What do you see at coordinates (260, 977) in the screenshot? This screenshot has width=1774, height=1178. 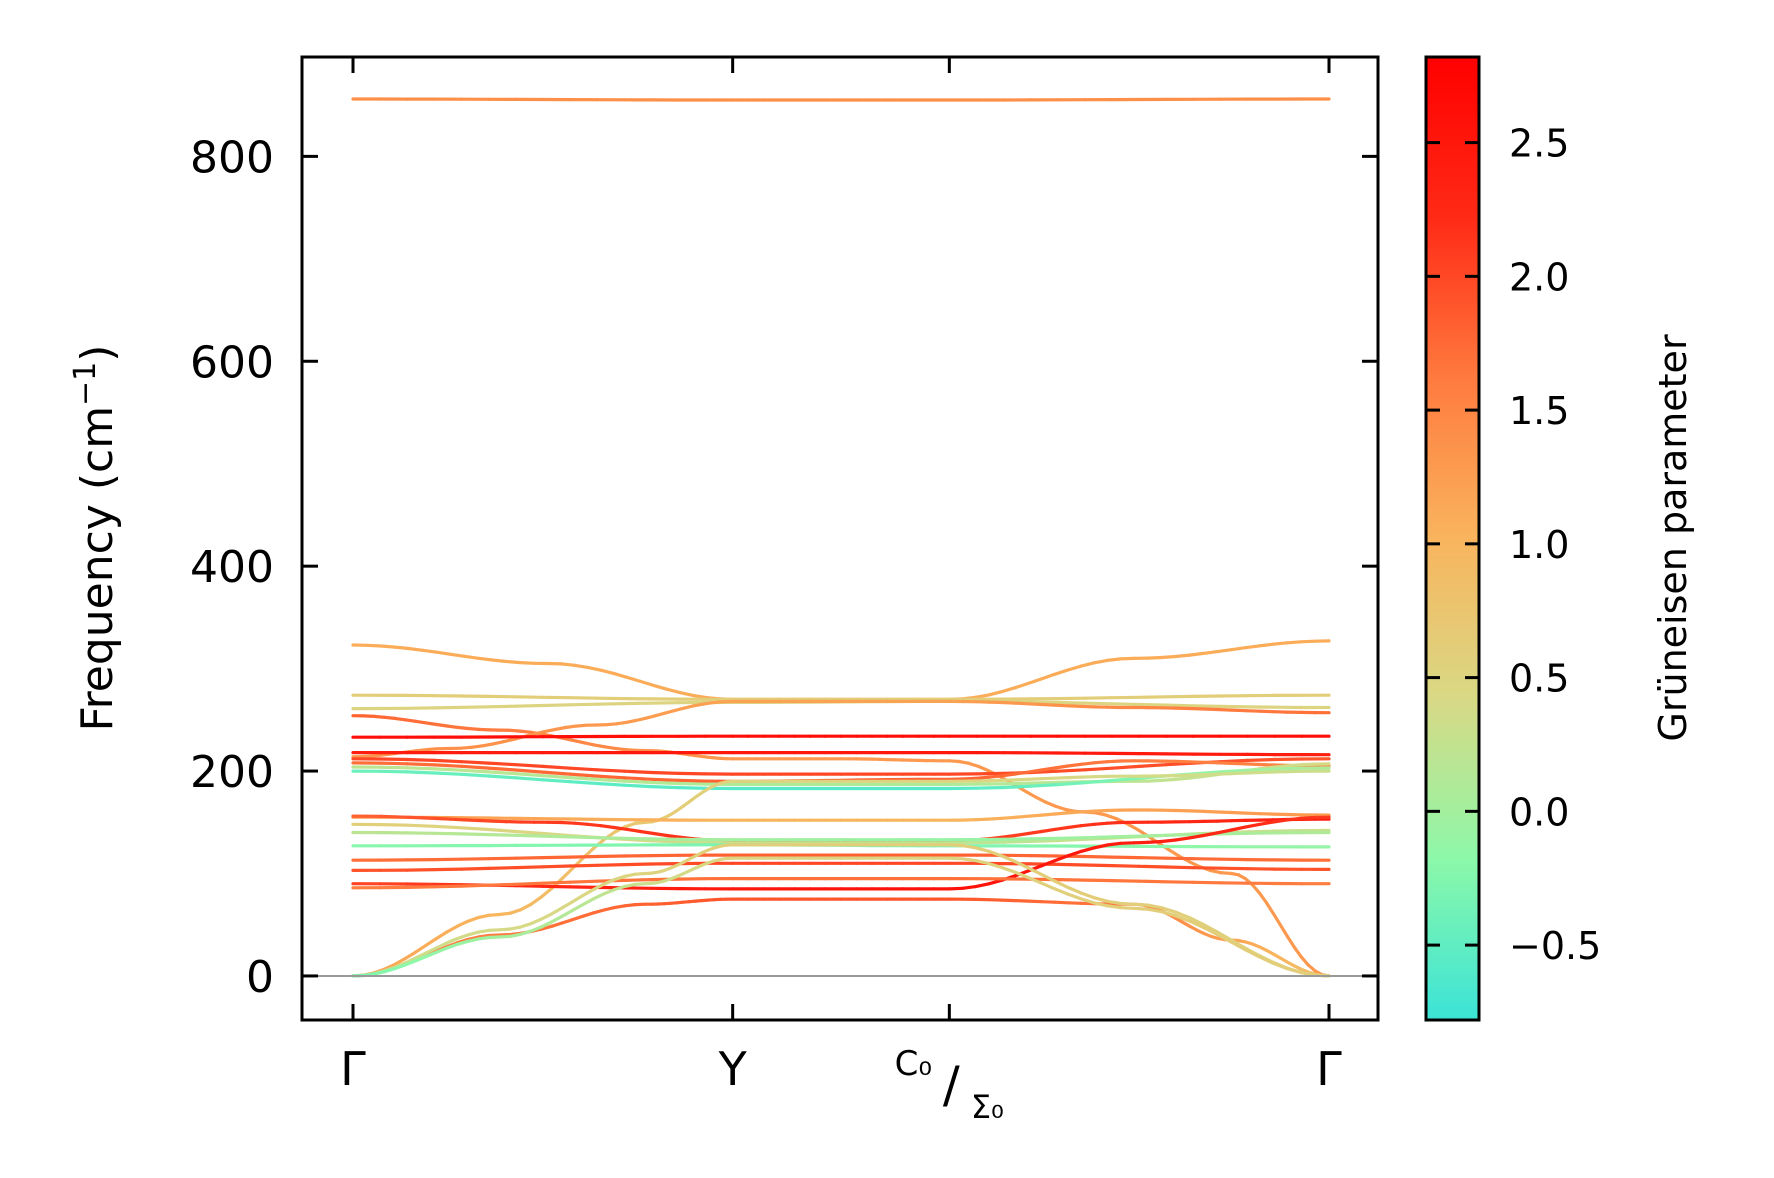 I see `y-tick-label: 0` at bounding box center [260, 977].